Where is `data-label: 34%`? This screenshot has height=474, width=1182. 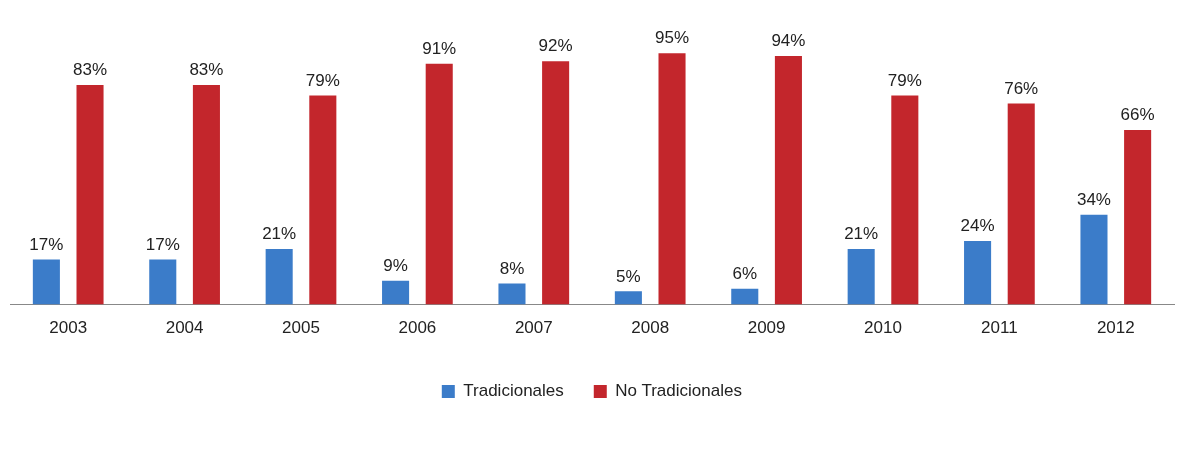 data-label: 34% is located at coordinates (1093, 199).